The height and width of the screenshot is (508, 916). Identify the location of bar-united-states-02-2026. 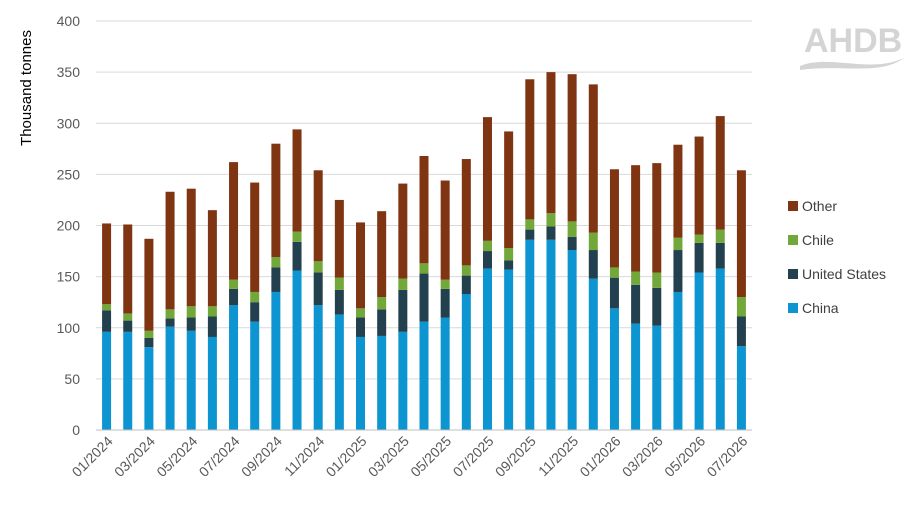
(636, 304).